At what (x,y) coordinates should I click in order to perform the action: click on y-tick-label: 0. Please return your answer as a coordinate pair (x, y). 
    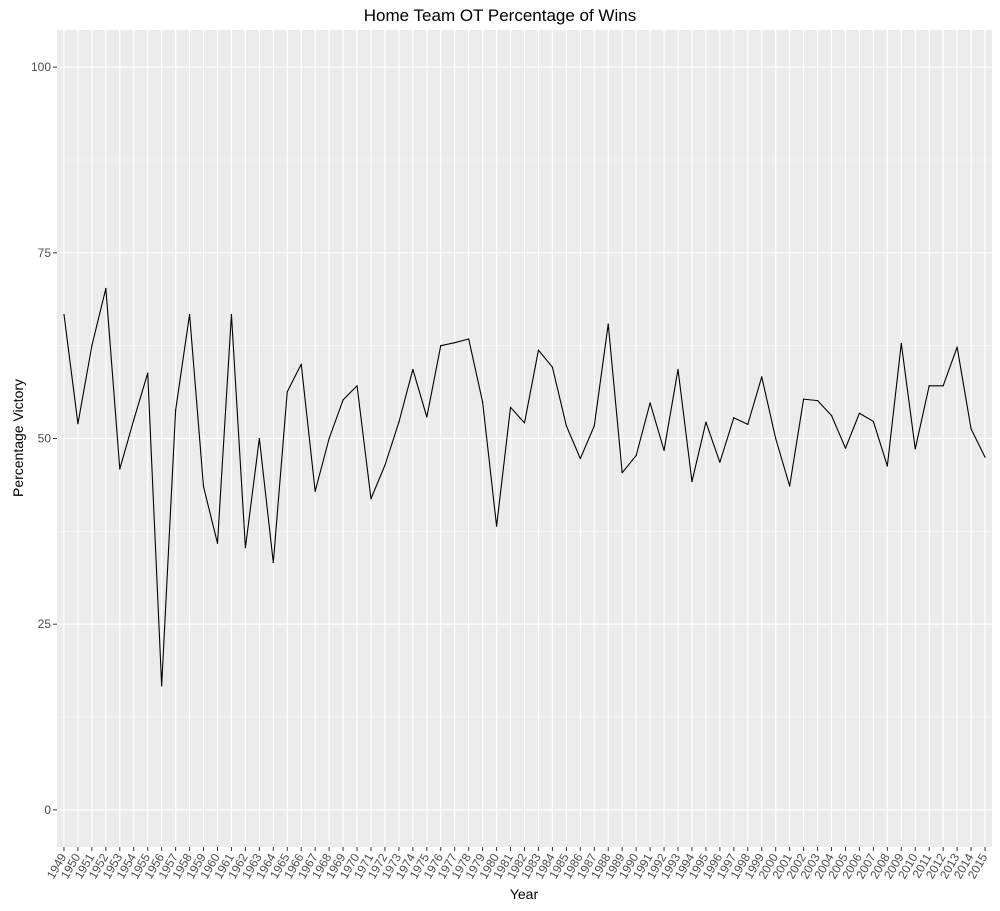
    Looking at the image, I should click on (47, 810).